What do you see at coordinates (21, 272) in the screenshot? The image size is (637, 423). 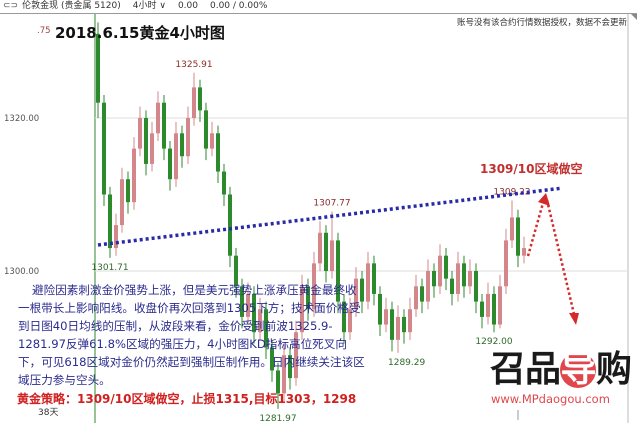 I see `y-tick-label: 1300.00` at bounding box center [21, 272].